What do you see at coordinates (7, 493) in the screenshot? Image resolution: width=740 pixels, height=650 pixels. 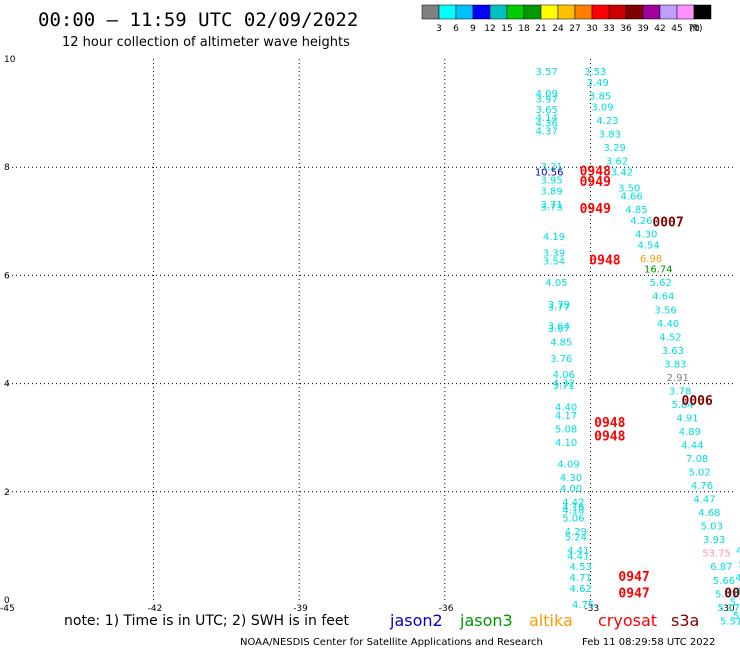 I see `y-tick-label: 2` at bounding box center [7, 493].